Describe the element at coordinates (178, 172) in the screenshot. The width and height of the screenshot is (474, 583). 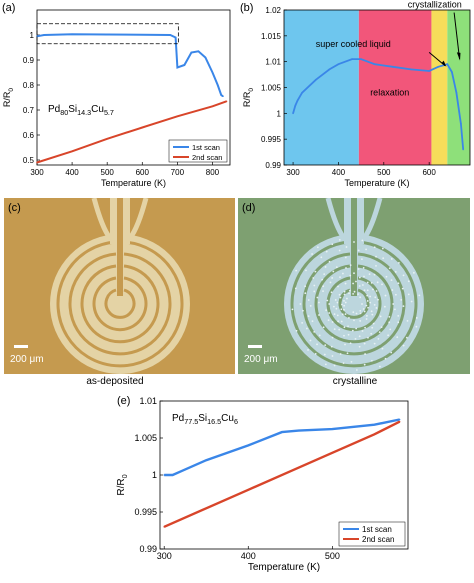
I see `x-tick-label: 700` at that location.